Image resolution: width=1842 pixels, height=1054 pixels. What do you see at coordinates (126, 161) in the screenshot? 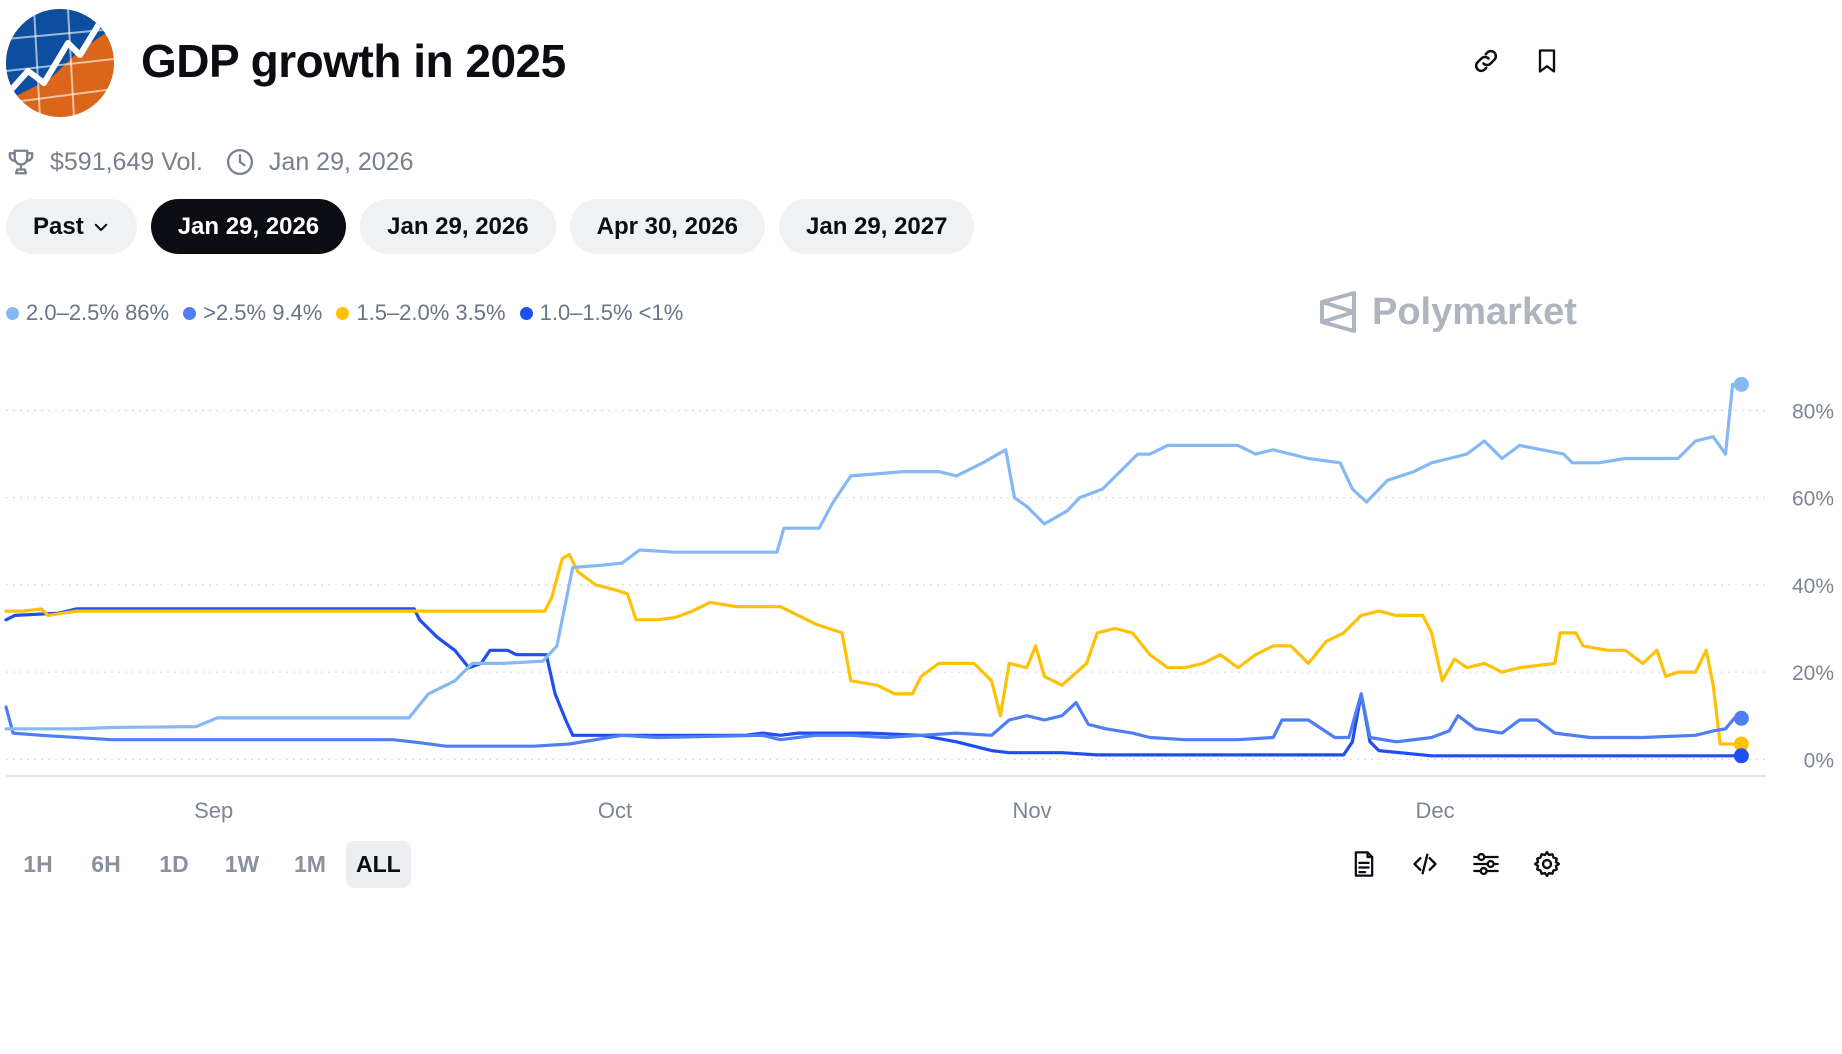
I see `volume-text: $591,649 Vol.` at bounding box center [126, 161].